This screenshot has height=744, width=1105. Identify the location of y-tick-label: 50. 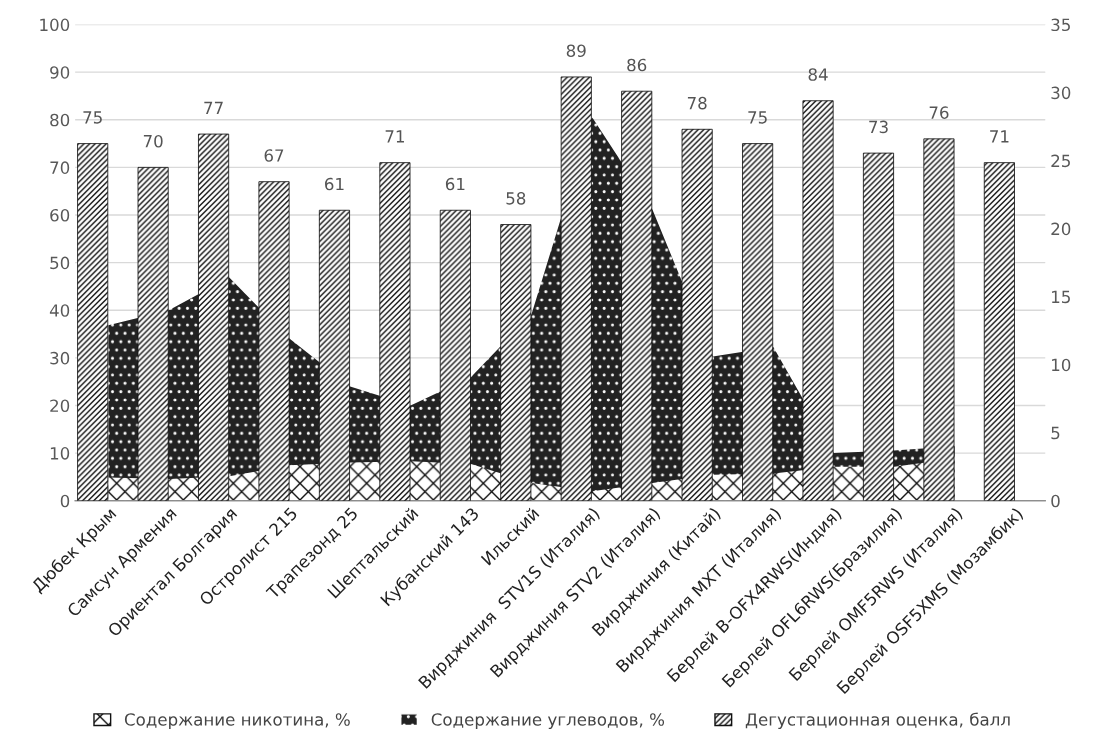
(60, 263).